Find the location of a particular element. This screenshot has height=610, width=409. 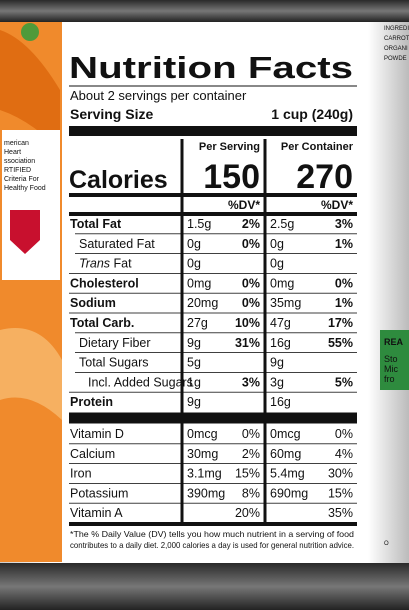

nutrient-name: Total Fat is located at coordinates (96, 224).